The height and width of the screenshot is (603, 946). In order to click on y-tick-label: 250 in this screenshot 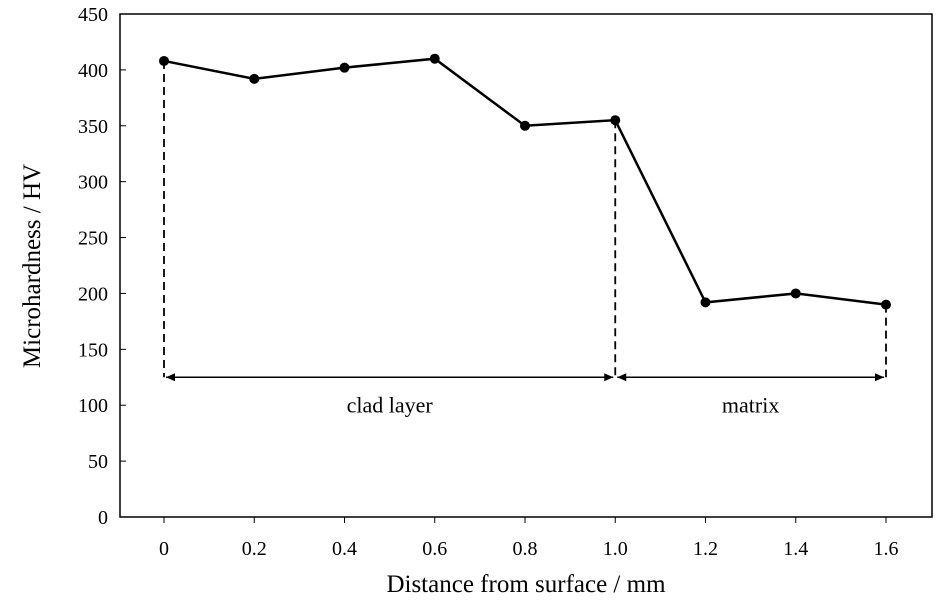, I will do `click(93, 239)`.